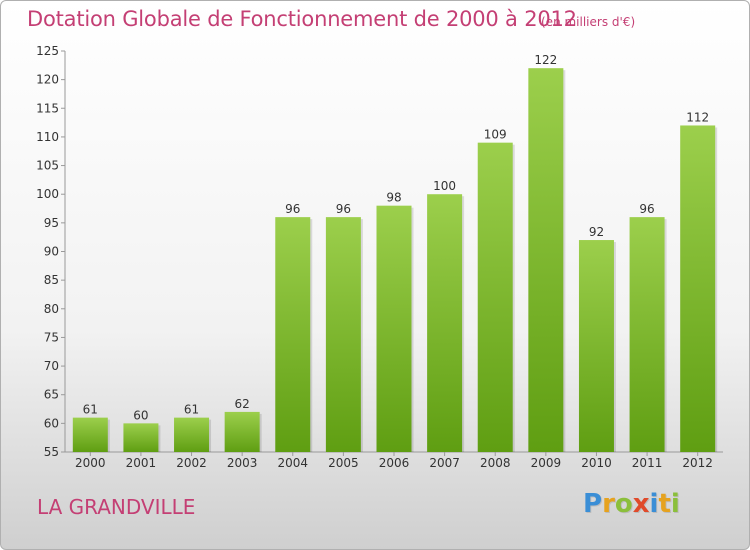  I want to click on bar-2000, so click(91, 434).